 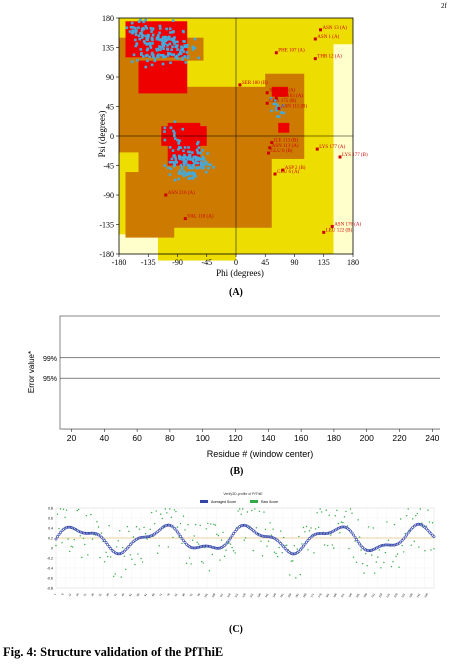 I want to click on legend-label-averaged: Averaged Score, so click(x=223, y=502).